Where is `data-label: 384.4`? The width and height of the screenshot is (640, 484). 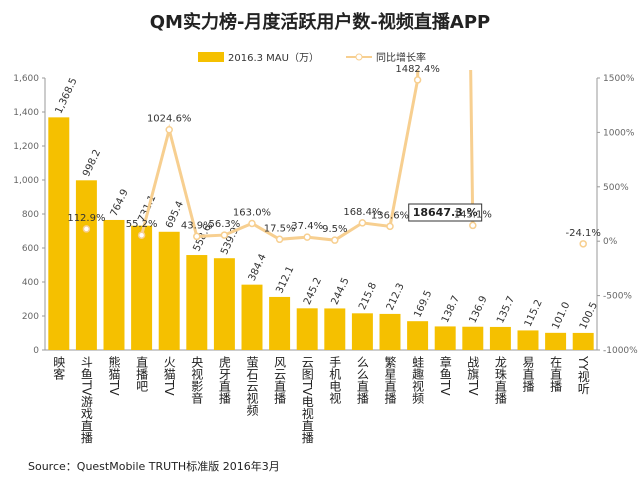
data-label: 384.4 is located at coordinates (258, 267).